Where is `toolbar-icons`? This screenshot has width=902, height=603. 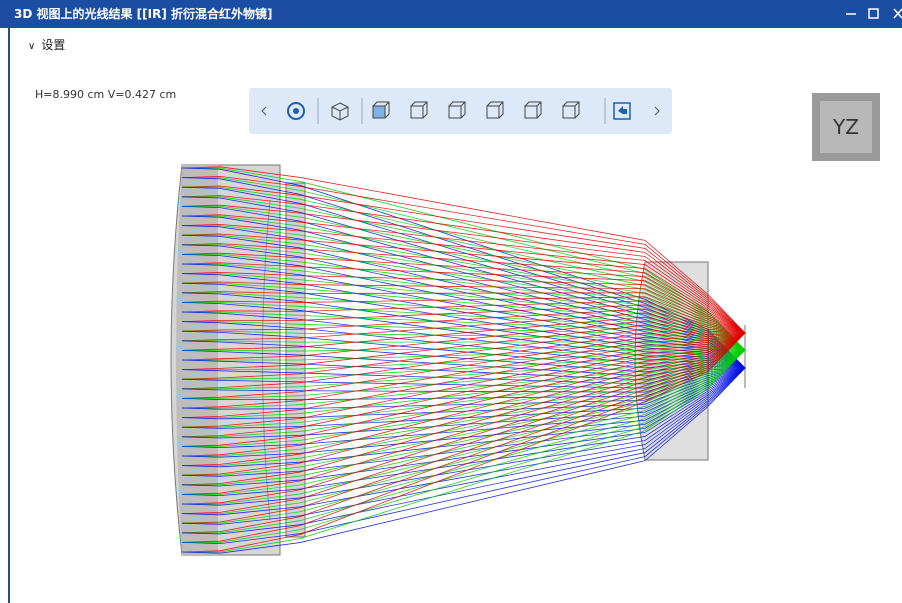
toolbar-icons is located at coordinates (460, 111).